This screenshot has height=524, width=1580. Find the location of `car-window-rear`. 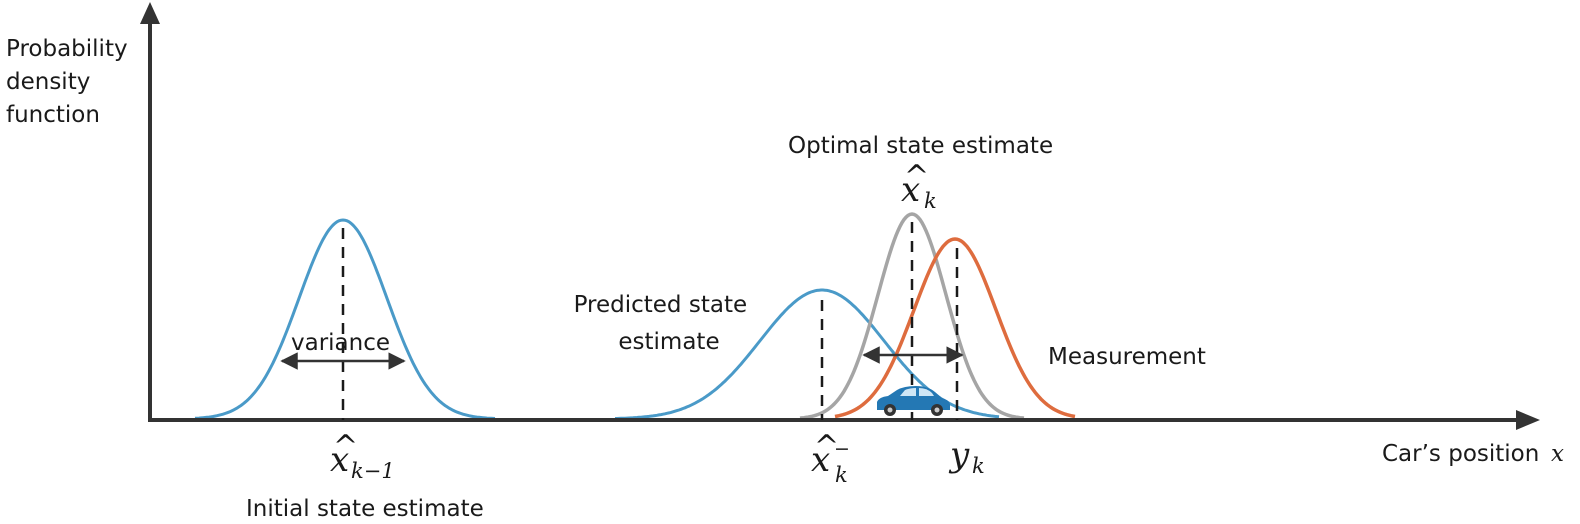

car-window-rear is located at coordinates (926, 392).